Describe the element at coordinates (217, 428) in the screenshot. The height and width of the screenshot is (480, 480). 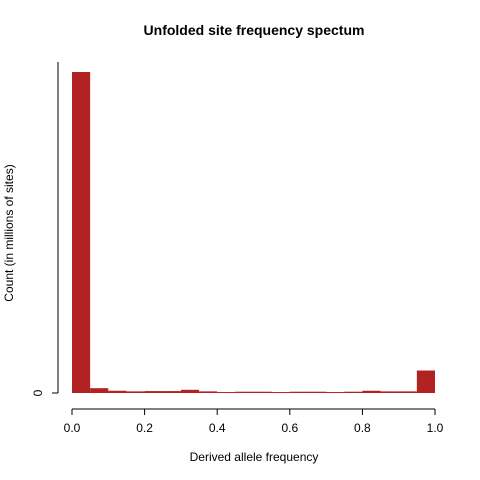
I see `x-tick-label: 0.4` at that location.